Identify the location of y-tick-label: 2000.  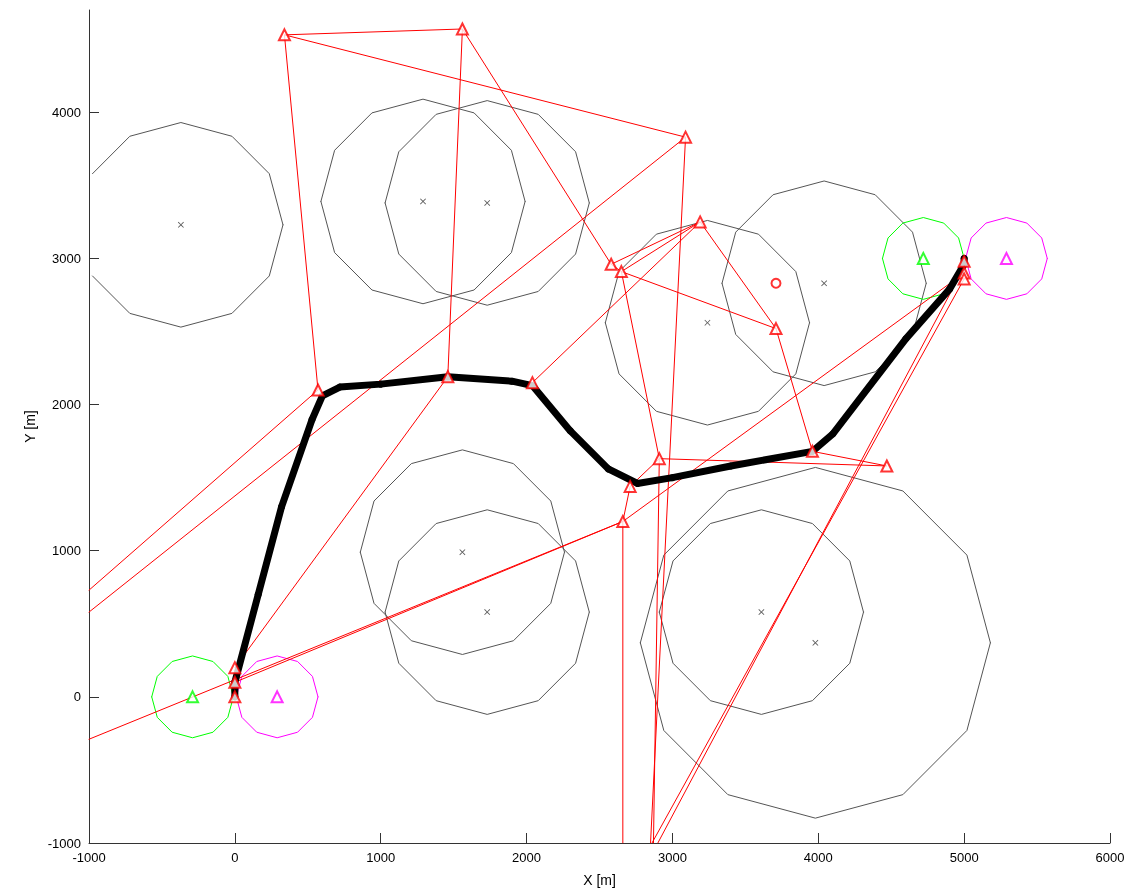
(66, 405).